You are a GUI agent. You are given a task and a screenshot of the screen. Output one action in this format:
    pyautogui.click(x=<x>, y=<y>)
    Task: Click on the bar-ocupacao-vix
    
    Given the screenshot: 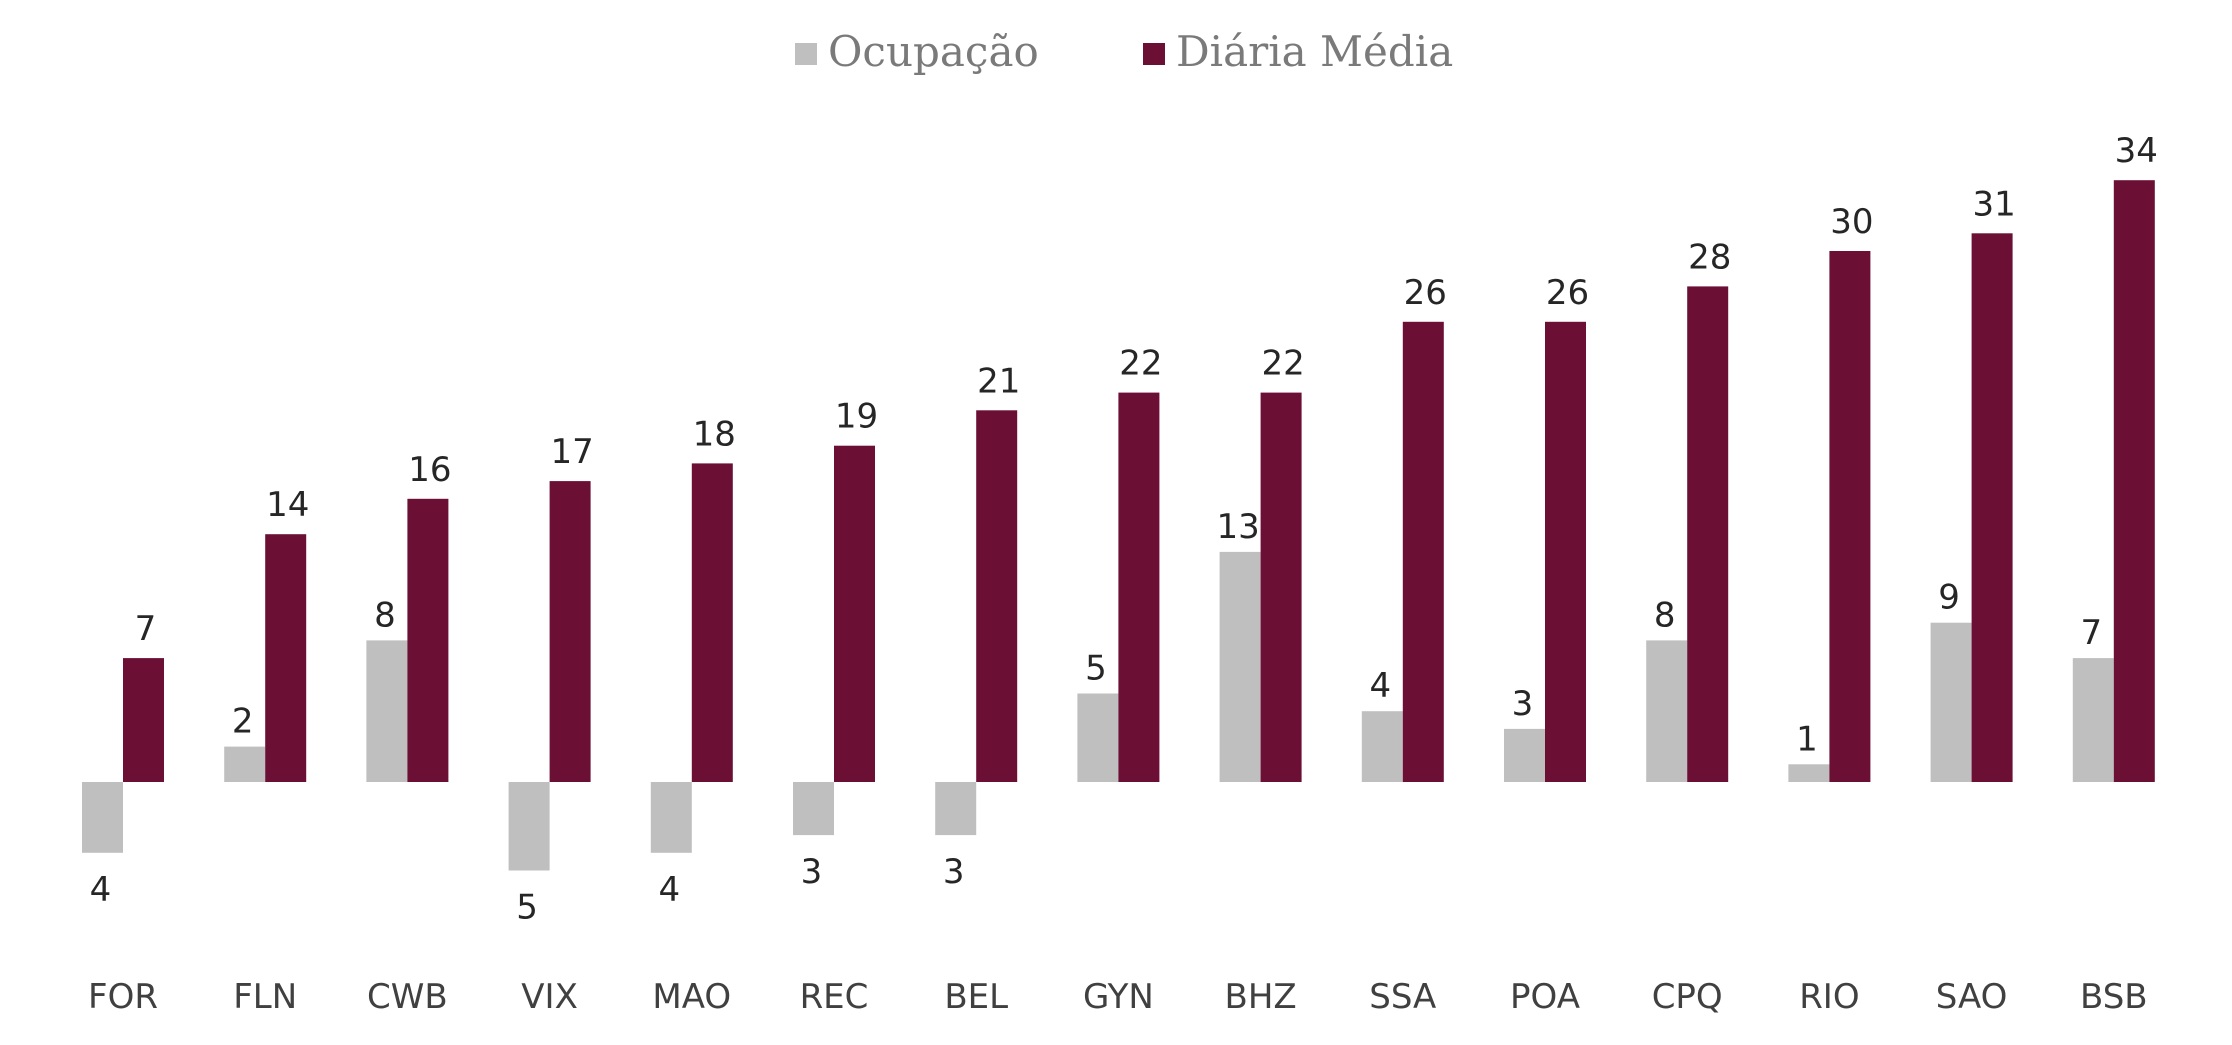 What is the action you would take?
    pyautogui.click(x=529, y=826)
    